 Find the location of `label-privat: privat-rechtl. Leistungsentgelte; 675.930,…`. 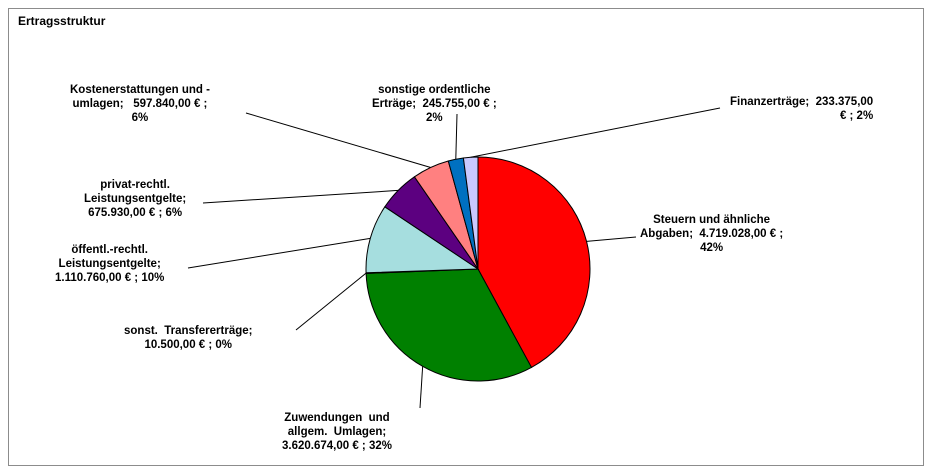

label-privat: privat-rechtl. Leistungsentgelte; 675.930,… is located at coordinates (135, 199).